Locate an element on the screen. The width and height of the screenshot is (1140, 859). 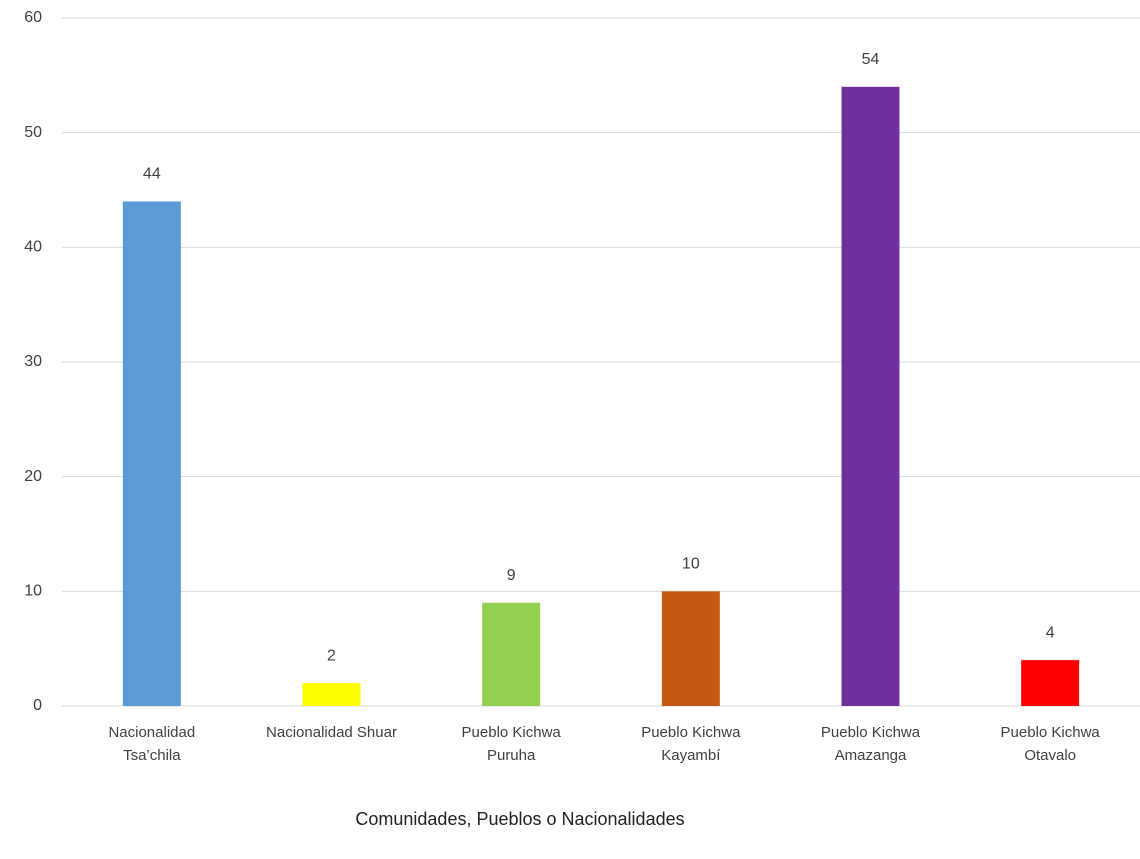
data-label: 44 is located at coordinates (152, 174).